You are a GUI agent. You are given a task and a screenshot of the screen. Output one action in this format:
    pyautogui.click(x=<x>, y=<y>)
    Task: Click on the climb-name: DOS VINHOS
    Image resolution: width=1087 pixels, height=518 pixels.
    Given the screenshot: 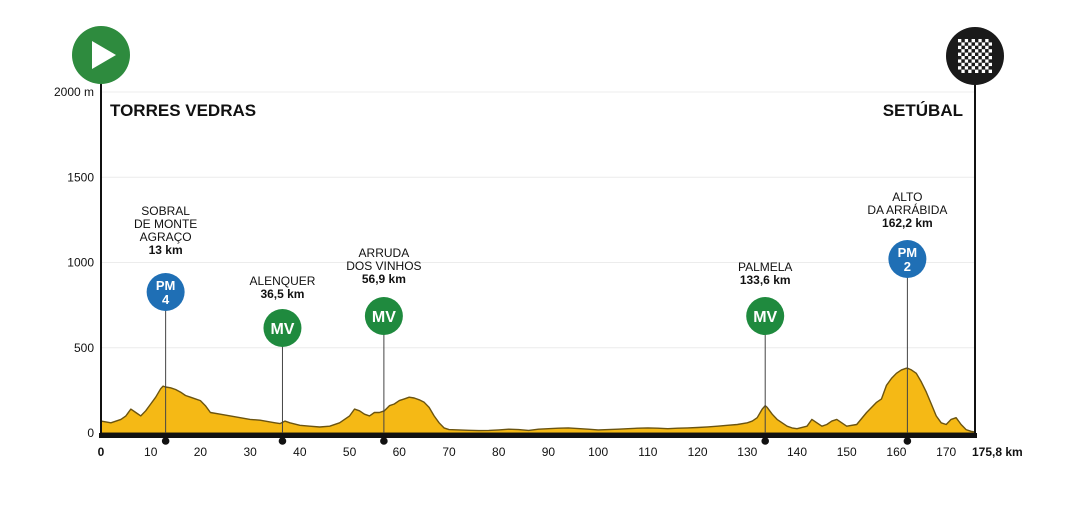 What is the action you would take?
    pyautogui.click(x=383, y=266)
    